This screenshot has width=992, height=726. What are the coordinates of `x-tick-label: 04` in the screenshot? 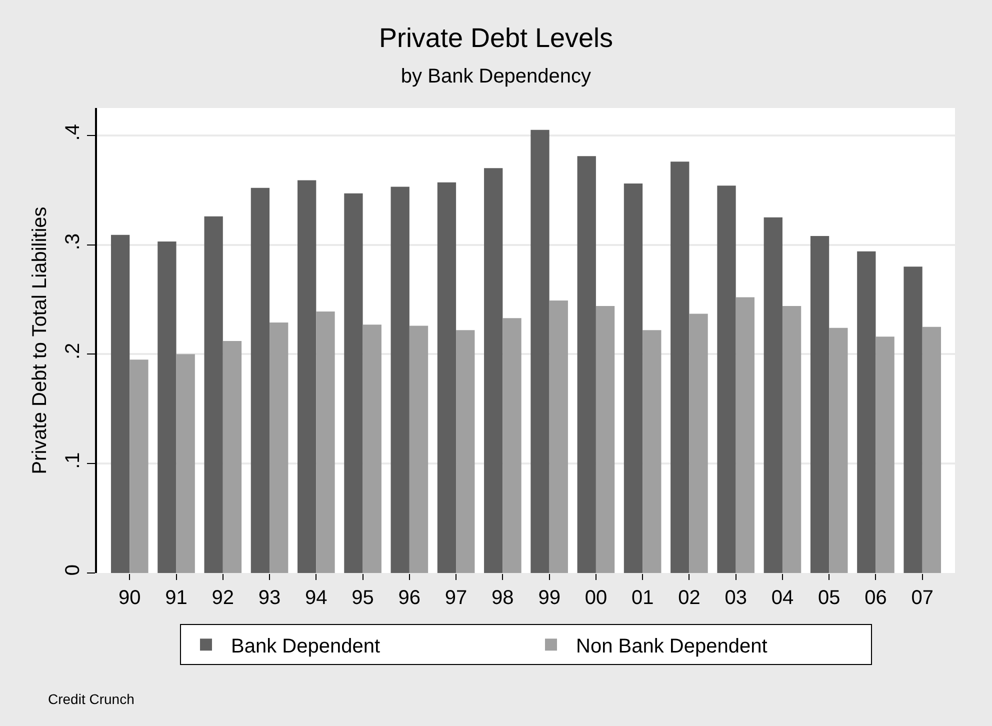 It's located at (782, 598).